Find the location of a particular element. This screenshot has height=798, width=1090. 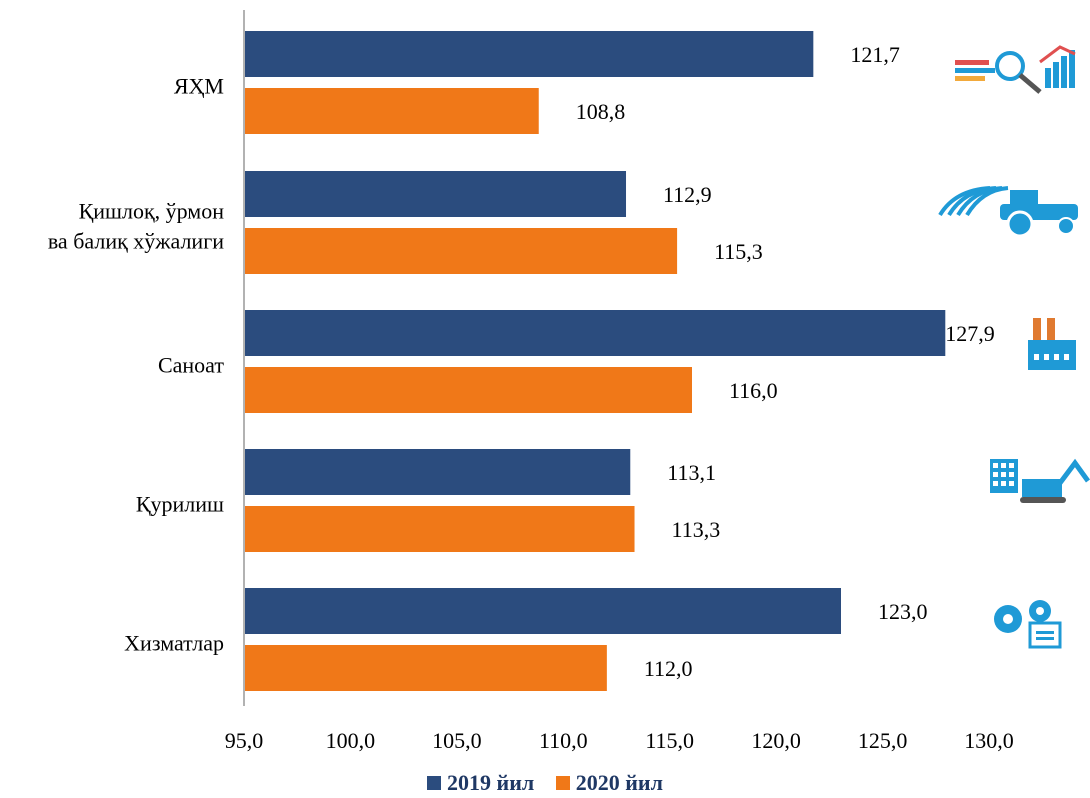

data-label: 113,3 is located at coordinates (696, 529).